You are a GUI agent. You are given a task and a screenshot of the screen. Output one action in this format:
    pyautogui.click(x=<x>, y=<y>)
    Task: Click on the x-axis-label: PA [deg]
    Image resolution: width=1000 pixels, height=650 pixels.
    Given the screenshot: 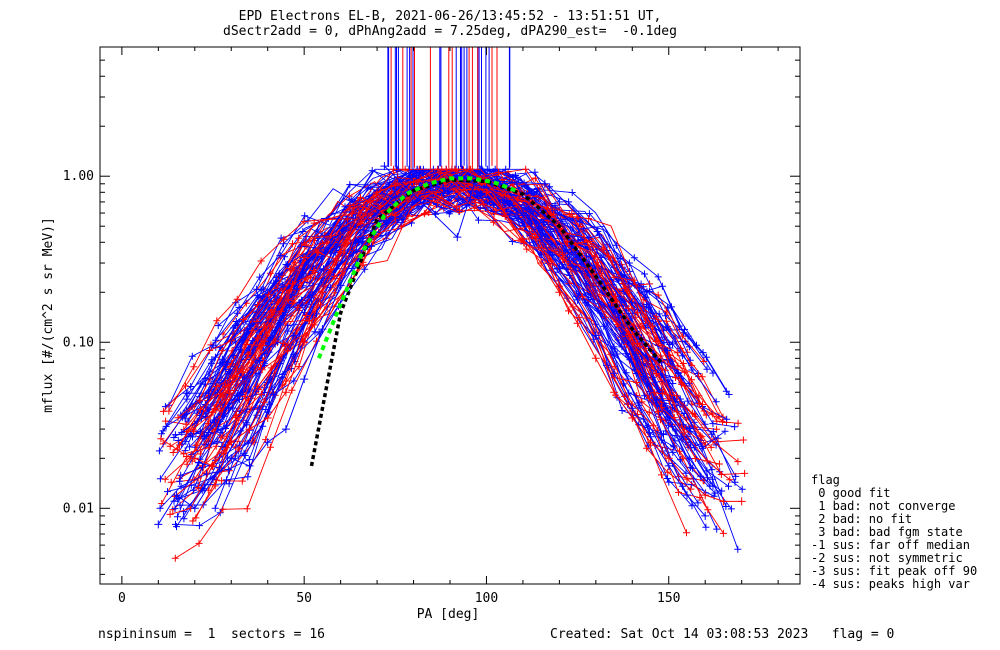 What is the action you would take?
    pyautogui.click(x=448, y=614)
    